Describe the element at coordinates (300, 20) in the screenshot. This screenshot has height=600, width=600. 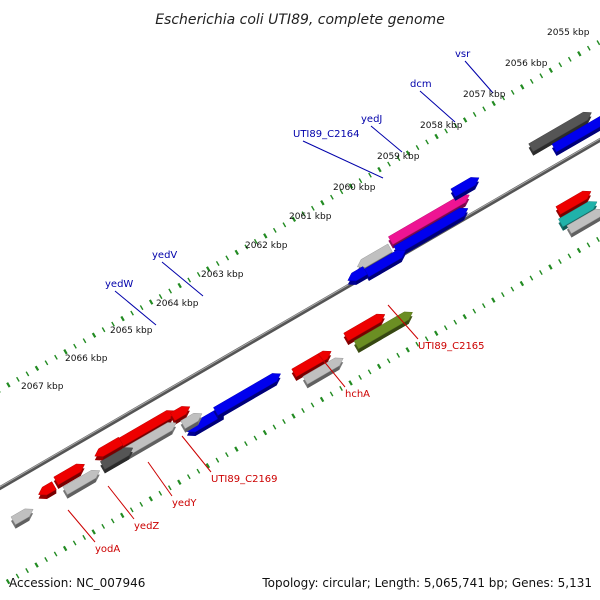
I see `map-title: Escherichia coli UTI89, complete genome` at that location.